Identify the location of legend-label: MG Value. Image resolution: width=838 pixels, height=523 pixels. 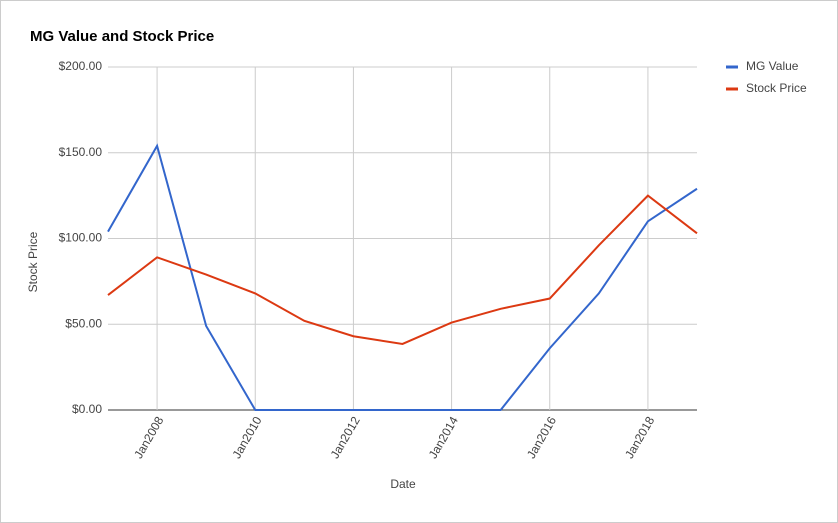
(772, 66).